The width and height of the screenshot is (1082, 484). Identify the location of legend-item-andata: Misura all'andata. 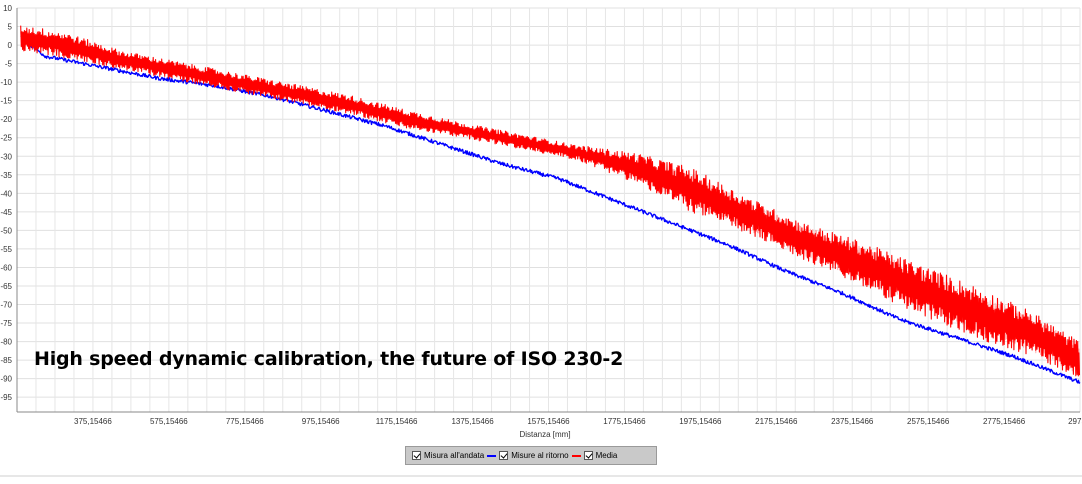
(454, 455).